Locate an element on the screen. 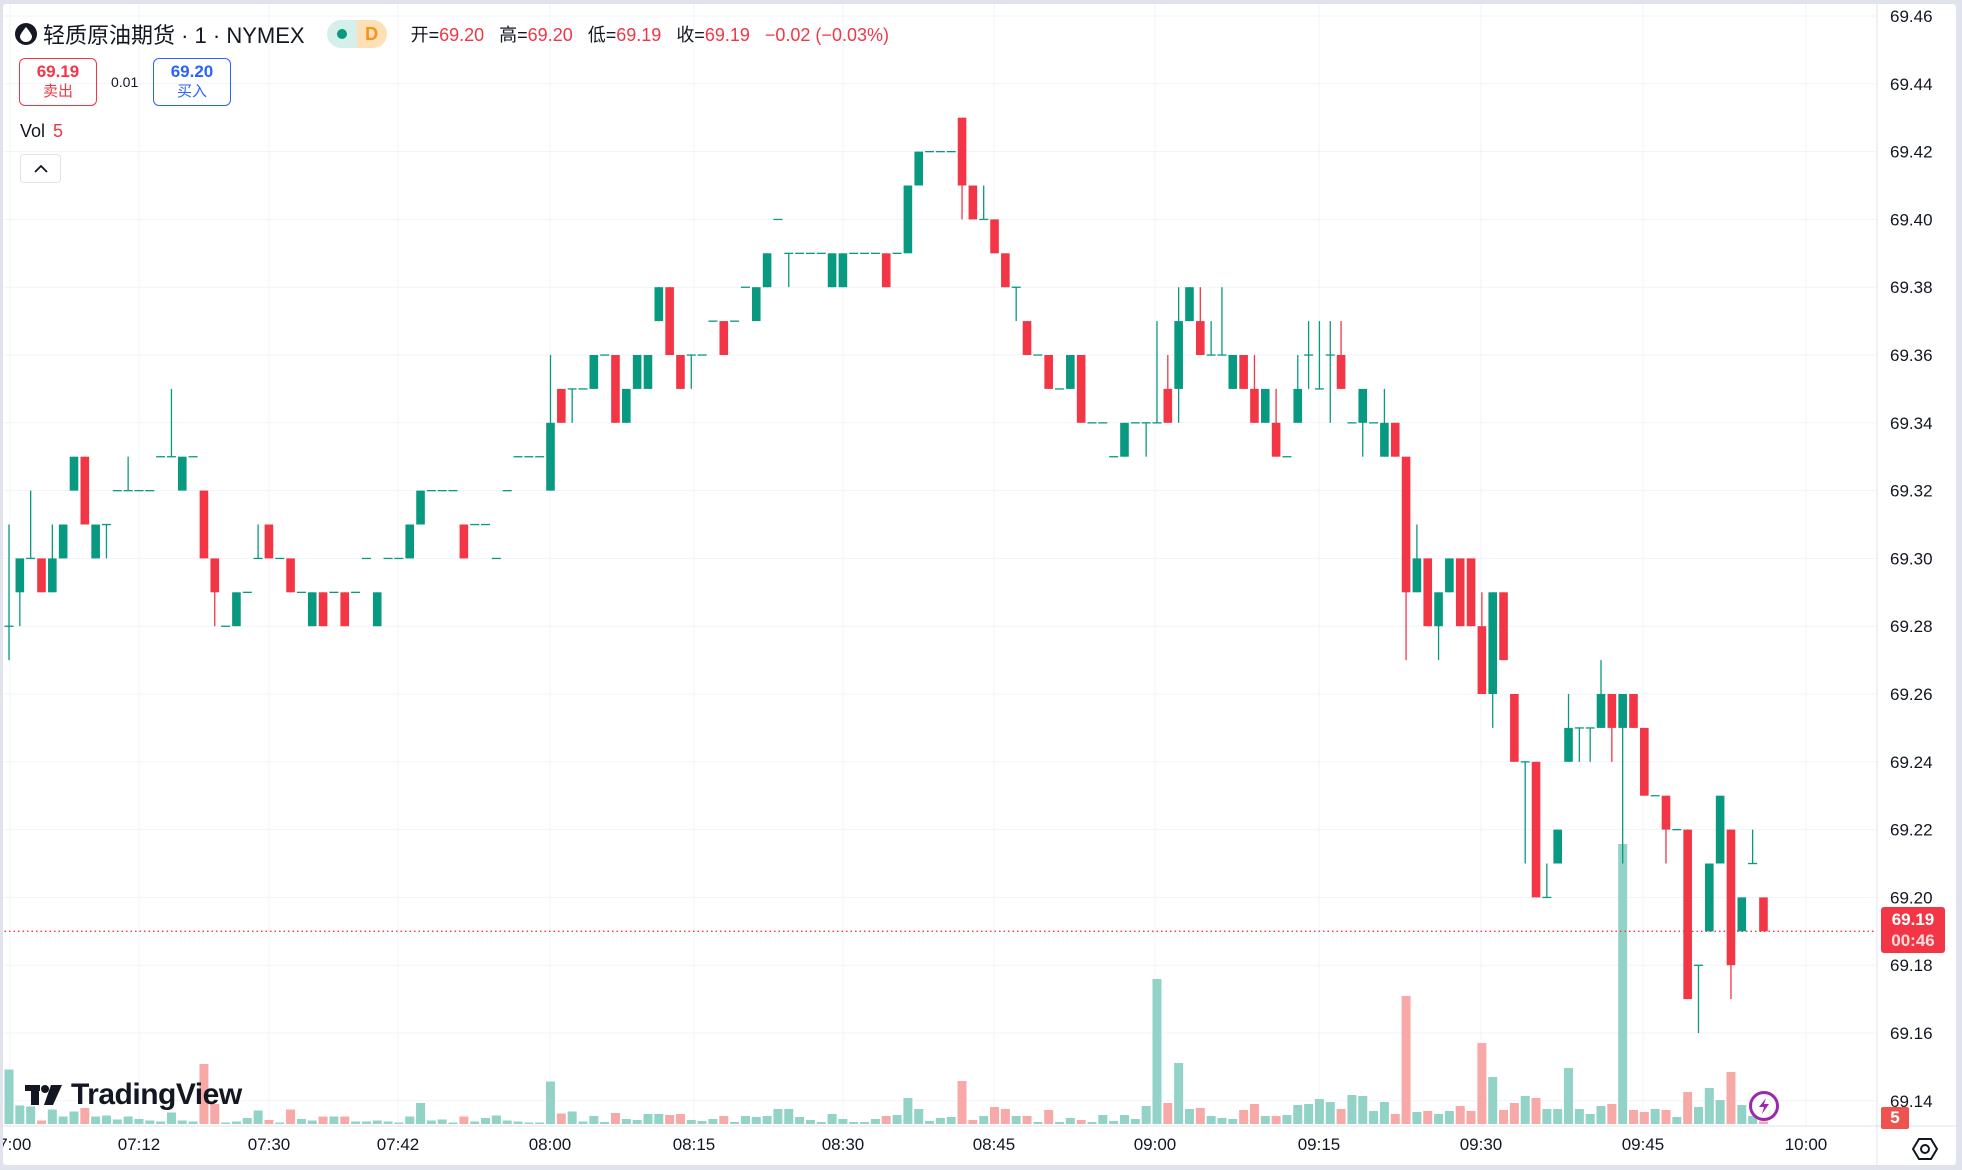 The image size is (1962, 1170). tradingview-logo: TradingView is located at coordinates (133, 1095).